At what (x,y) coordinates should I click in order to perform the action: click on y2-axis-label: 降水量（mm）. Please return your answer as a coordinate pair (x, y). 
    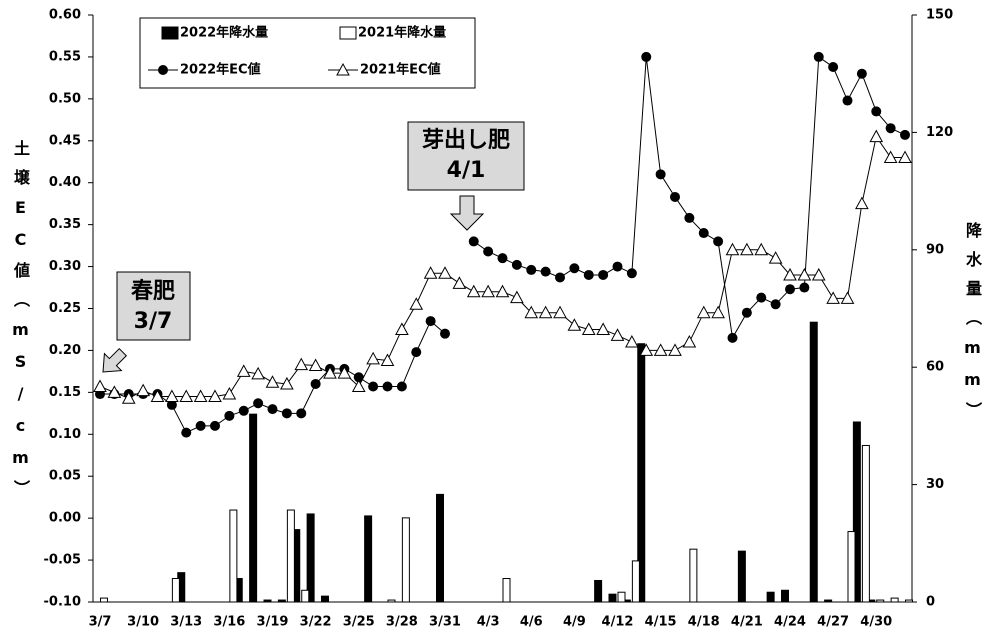
    Looking at the image, I should click on (972, 326).